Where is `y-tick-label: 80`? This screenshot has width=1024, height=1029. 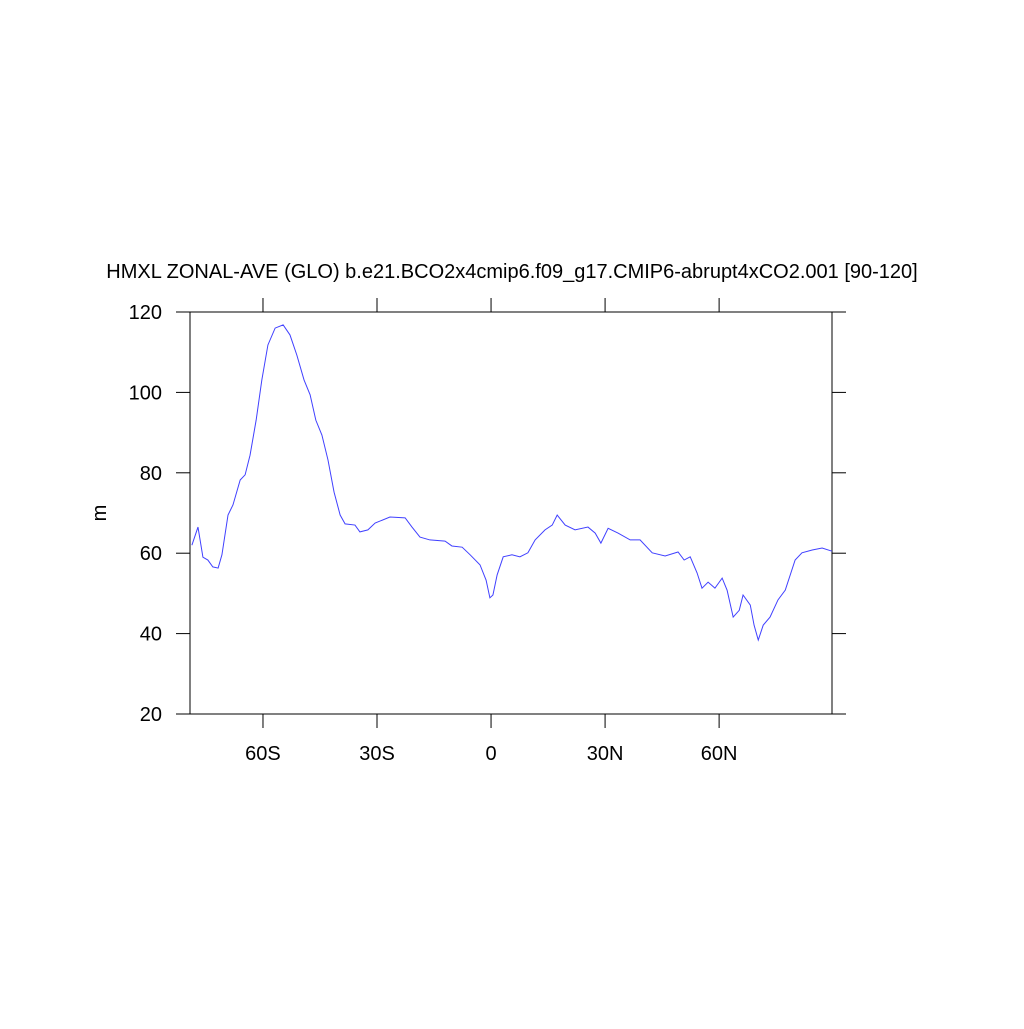 y-tick-label: 80 is located at coordinates (151, 474).